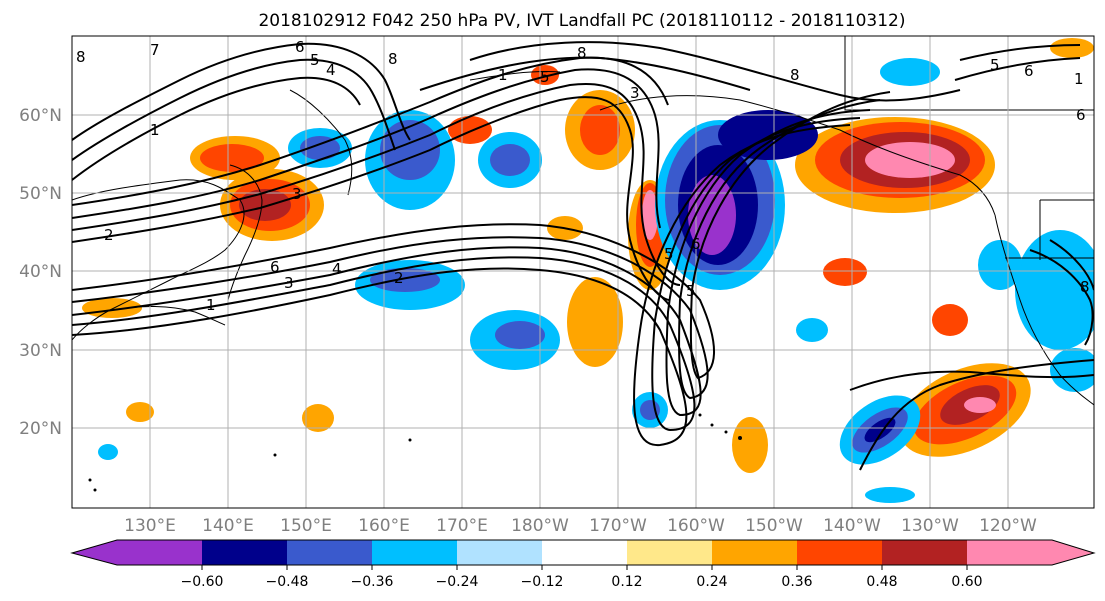 This screenshot has height=601, width=1105. Describe the element at coordinates (94, 552) in the screenshot. I see `colorbar-left-extend` at that location.